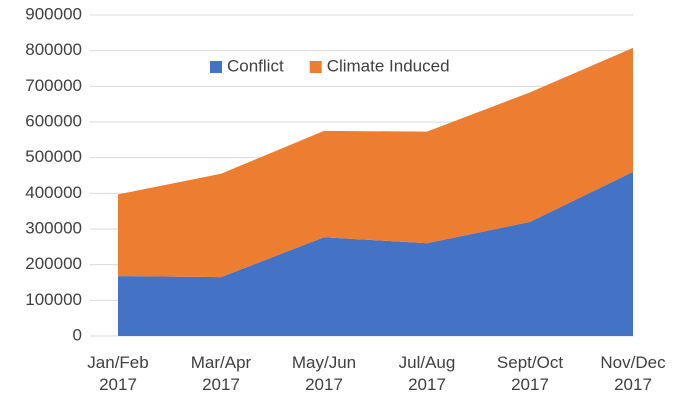 The height and width of the screenshot is (407, 683). What do you see at coordinates (53, 120) in the screenshot?
I see `y-tick-label: 600000` at bounding box center [53, 120].